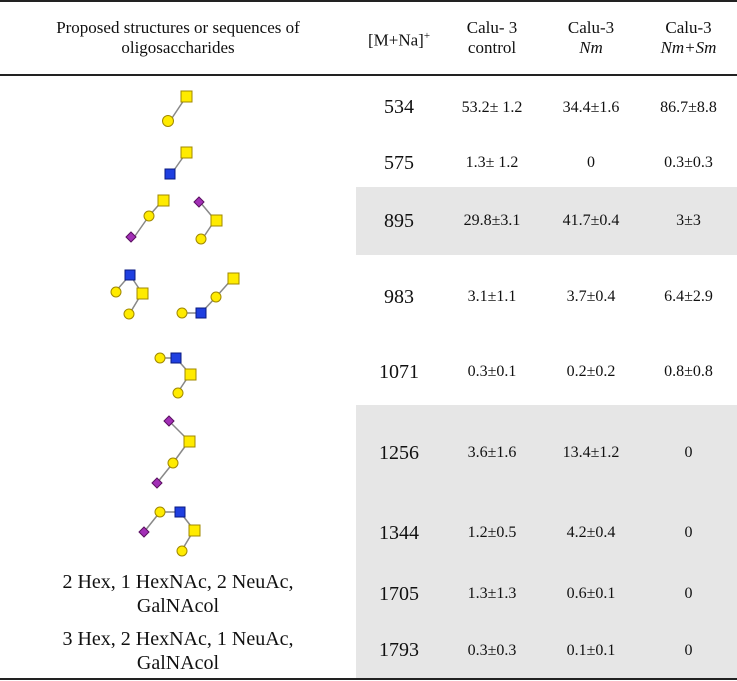  Describe the element at coordinates (492, 296) in the screenshot. I see `control-cell: 3.1±1.1` at that location.